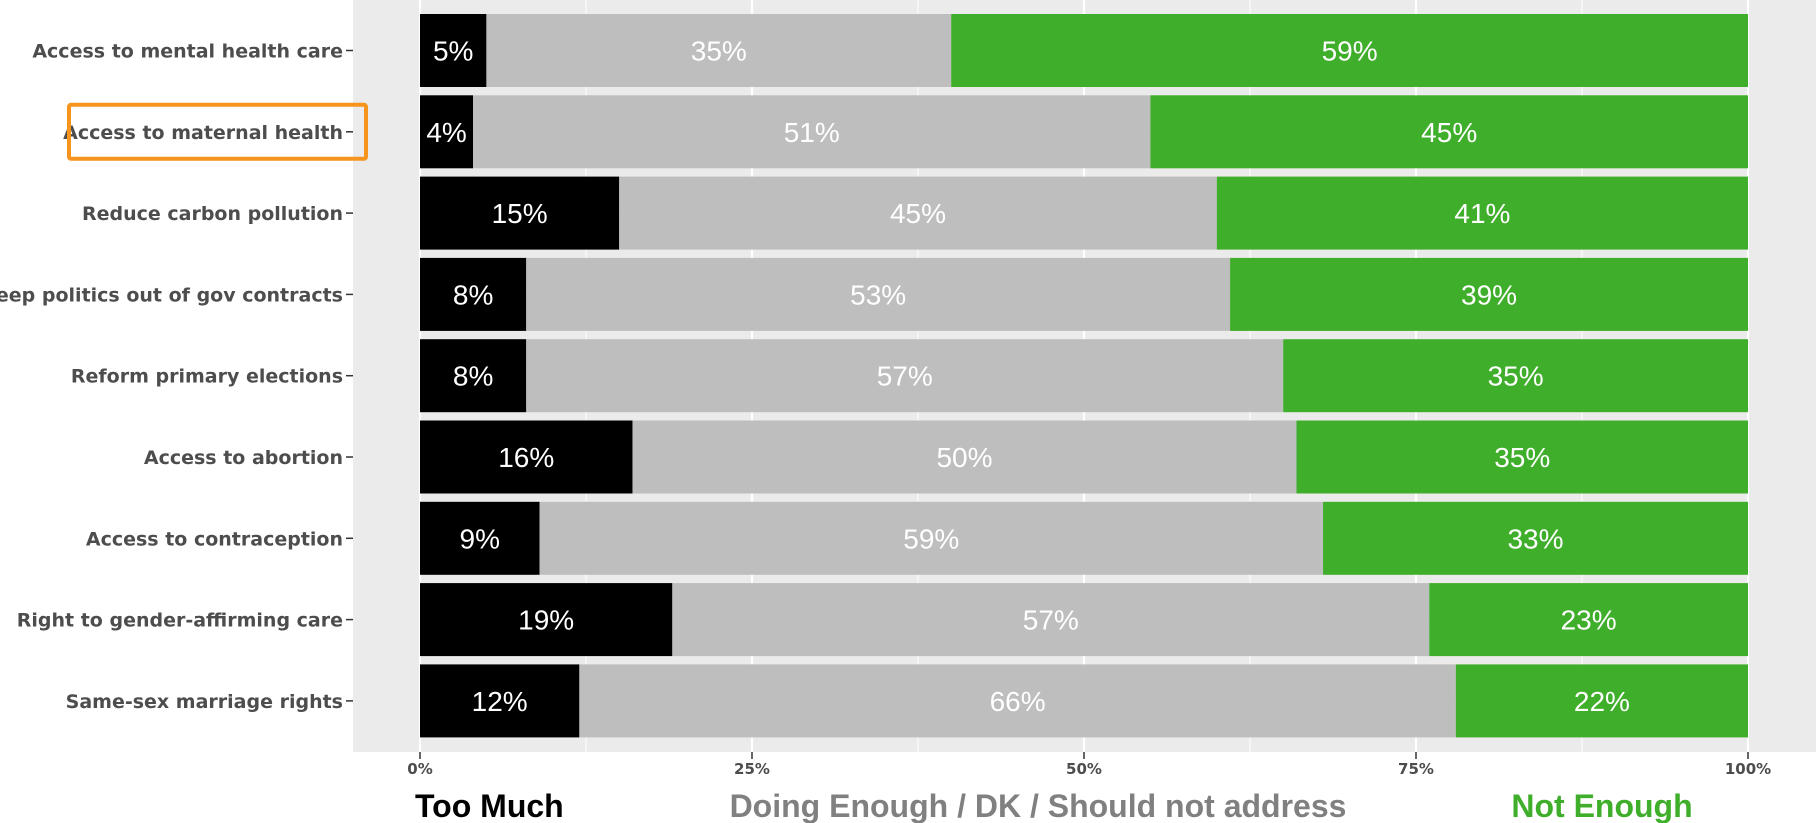 This screenshot has height=823, width=1816. I want to click on bar-too-much-keep-politics-out-of-gov-contracts, so click(473, 294).